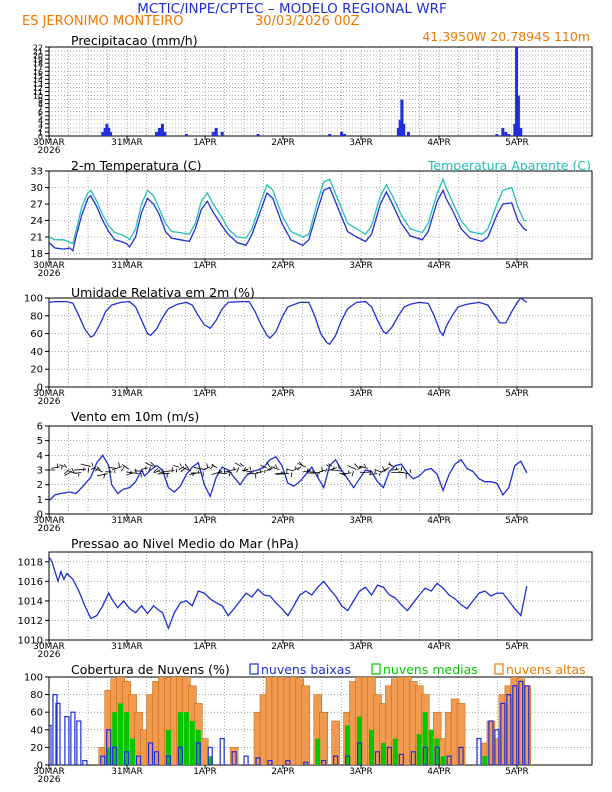 This screenshot has width=612, height=792. Describe the element at coordinates (36, 254) in the screenshot. I see `y-tick-label: 18` at that location.